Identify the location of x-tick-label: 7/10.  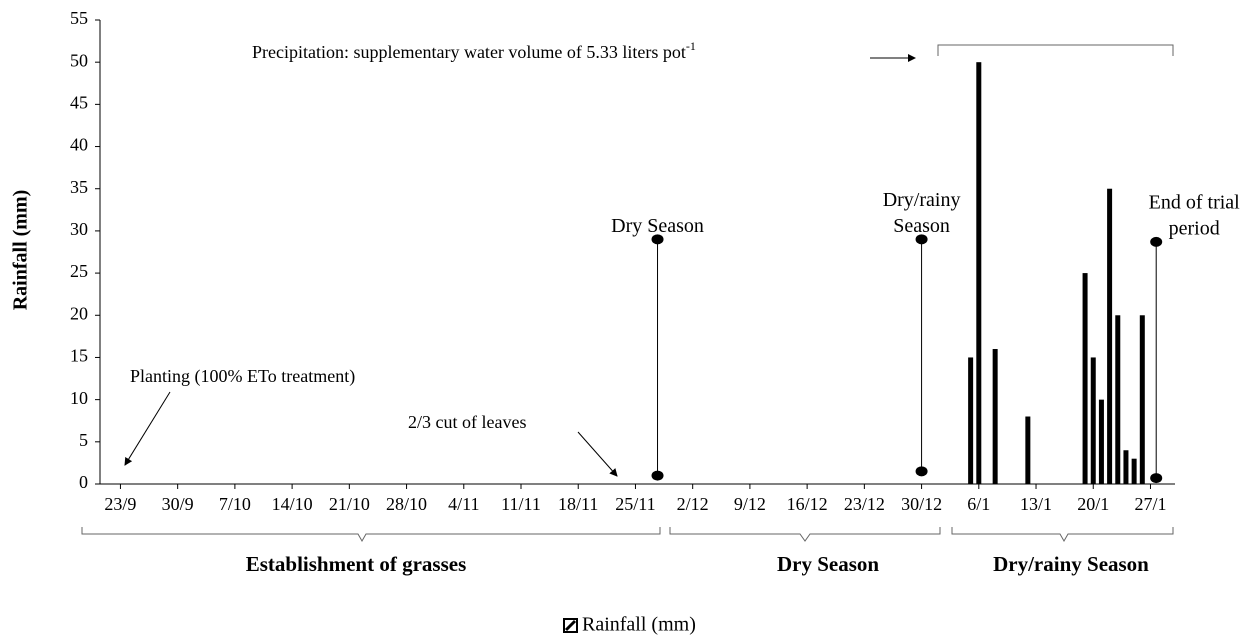
(235, 504).